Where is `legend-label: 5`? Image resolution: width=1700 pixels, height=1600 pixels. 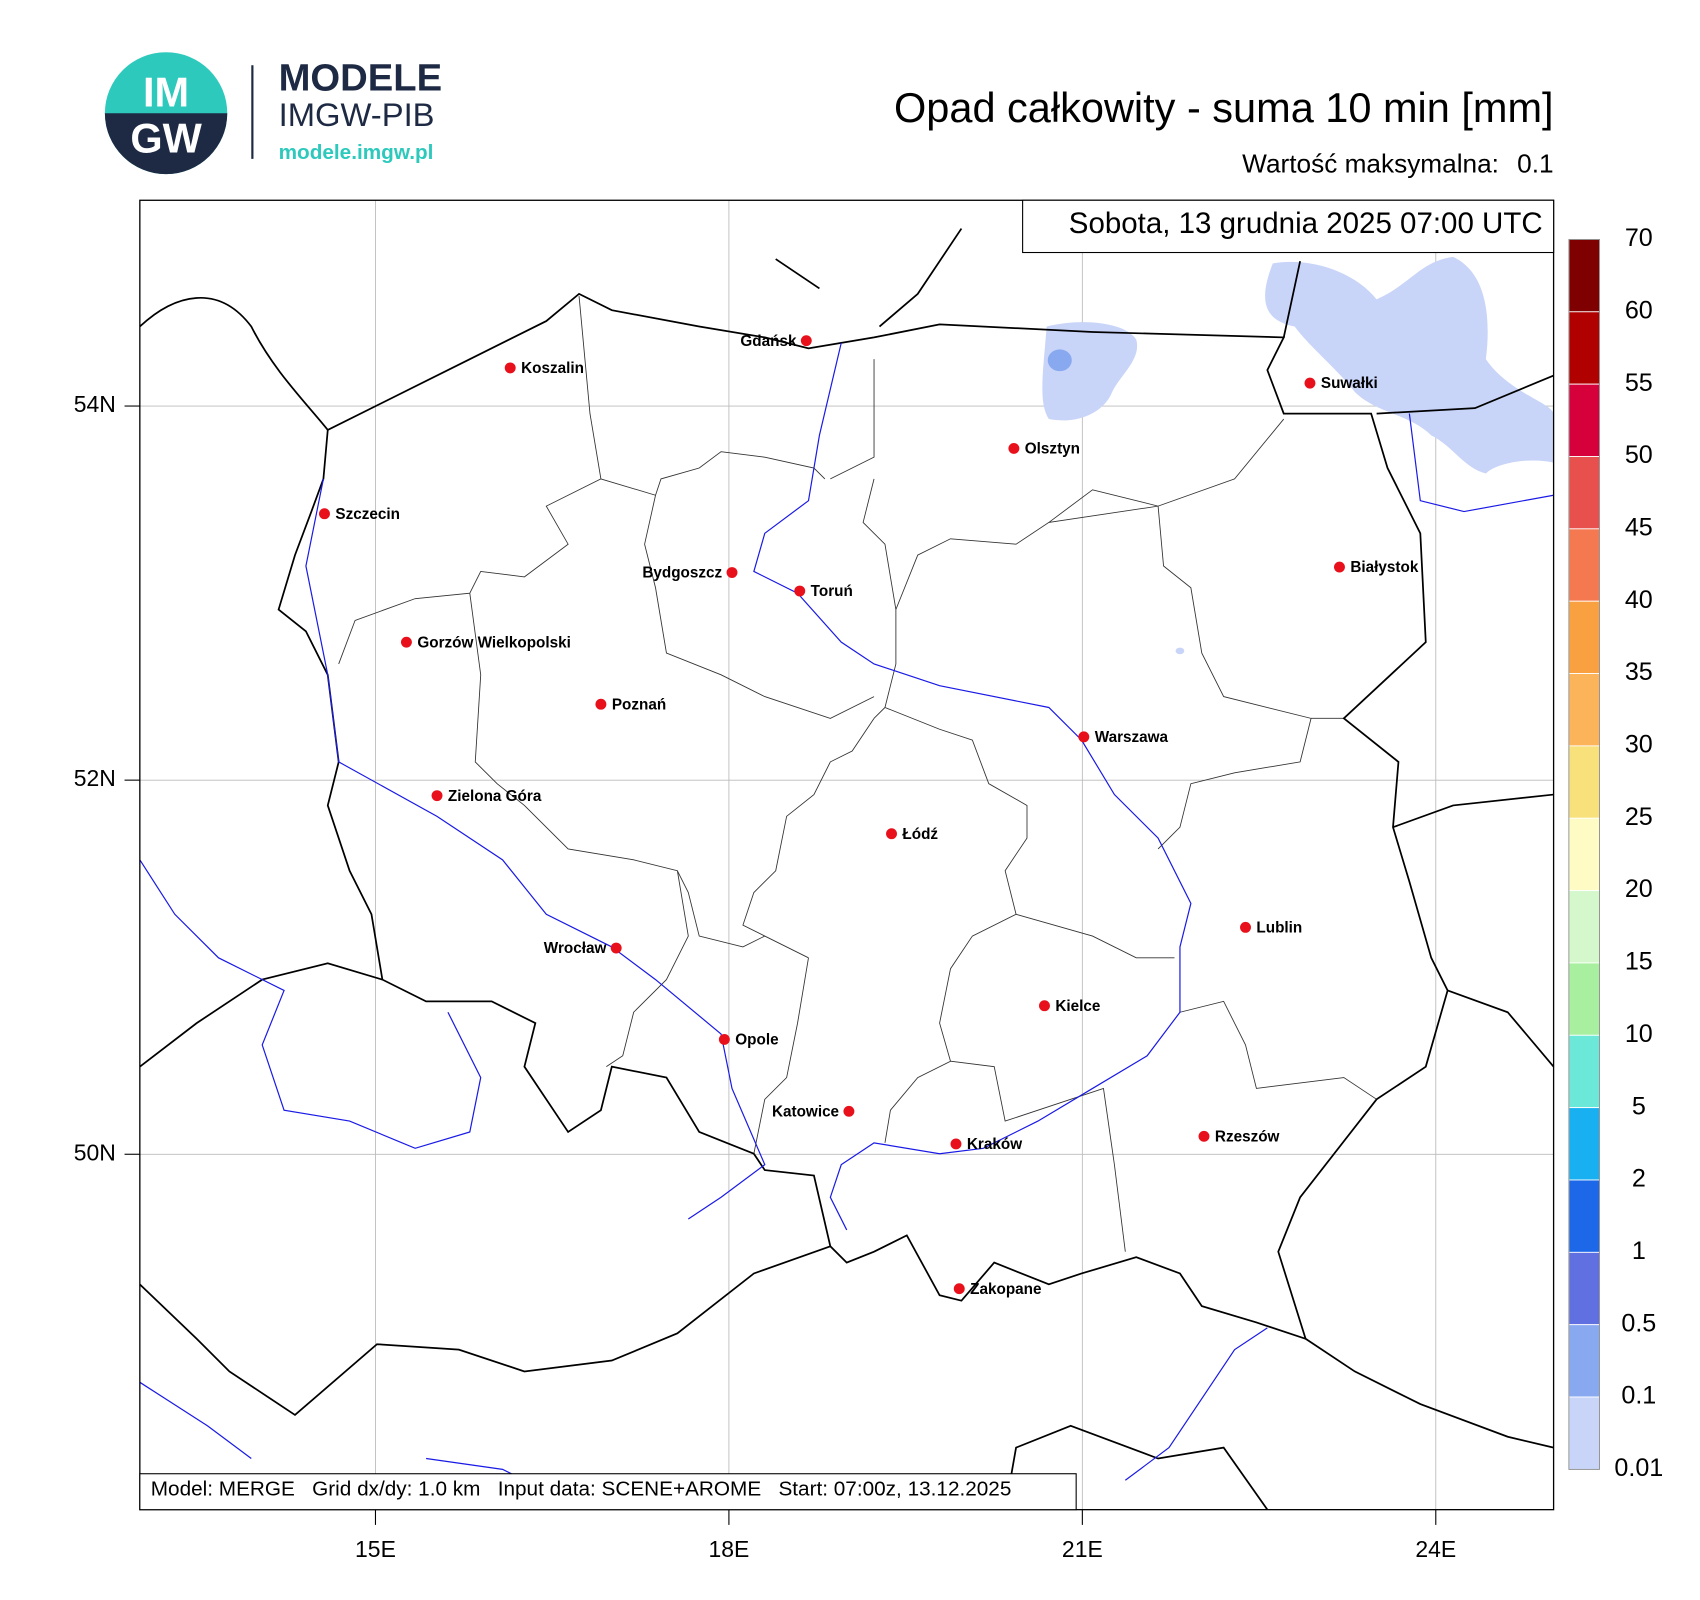
legend-label: 5 is located at coordinates (1639, 1106).